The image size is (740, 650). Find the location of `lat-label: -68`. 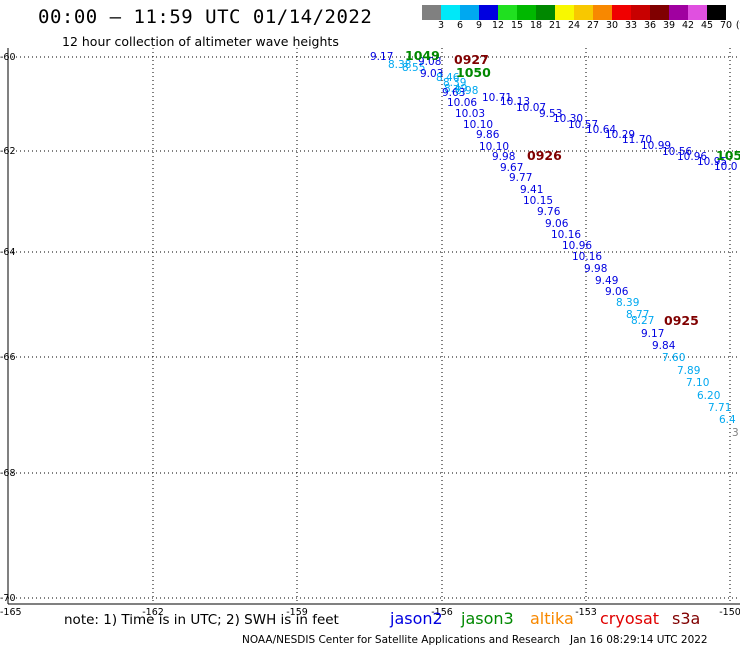

lat-label: -68 is located at coordinates (8, 473).